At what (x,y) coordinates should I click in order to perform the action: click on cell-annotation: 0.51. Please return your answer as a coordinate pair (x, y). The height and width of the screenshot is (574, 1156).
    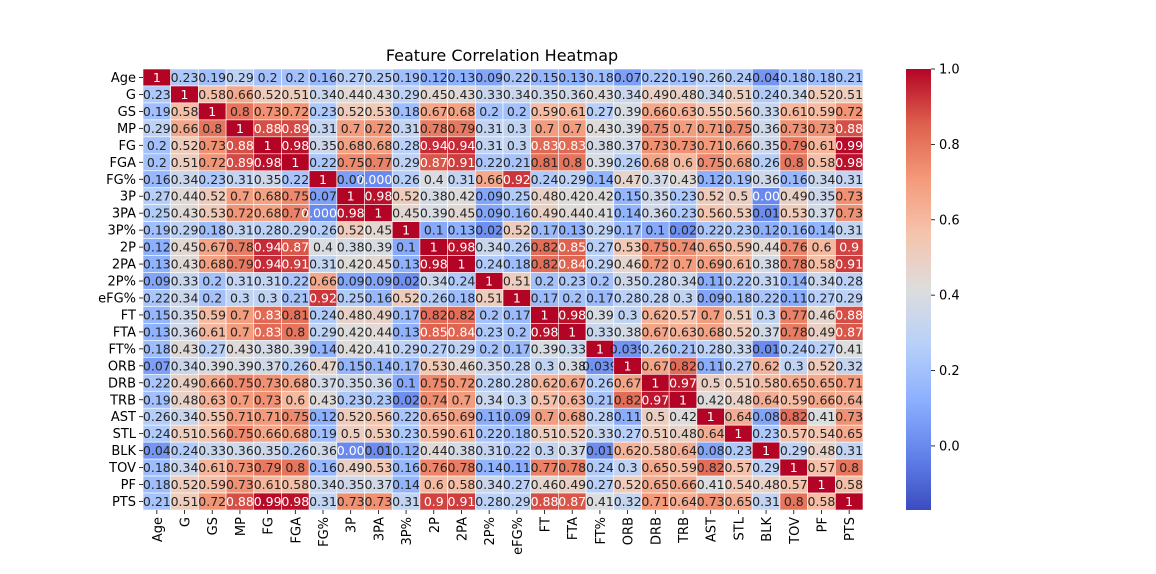
    Looking at the image, I should click on (545, 433).